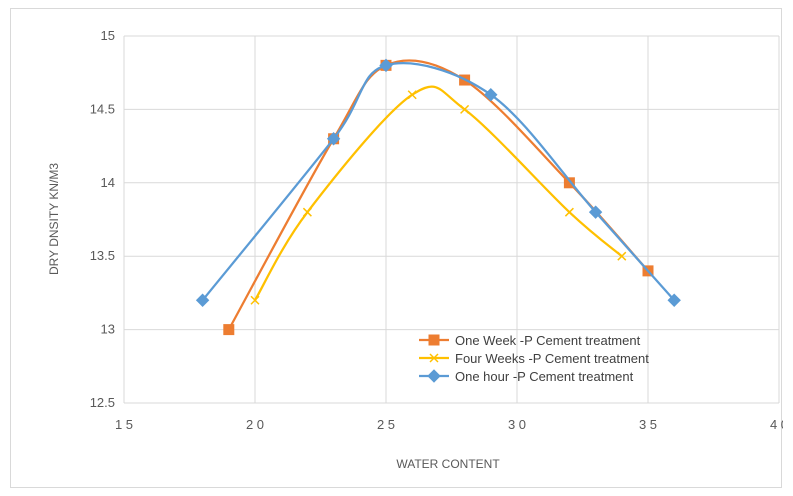 Image resolution: width=793 pixels, height=496 pixels. What do you see at coordinates (776, 424) in the screenshot?
I see `x-tick-label: 4 0` at bounding box center [776, 424].